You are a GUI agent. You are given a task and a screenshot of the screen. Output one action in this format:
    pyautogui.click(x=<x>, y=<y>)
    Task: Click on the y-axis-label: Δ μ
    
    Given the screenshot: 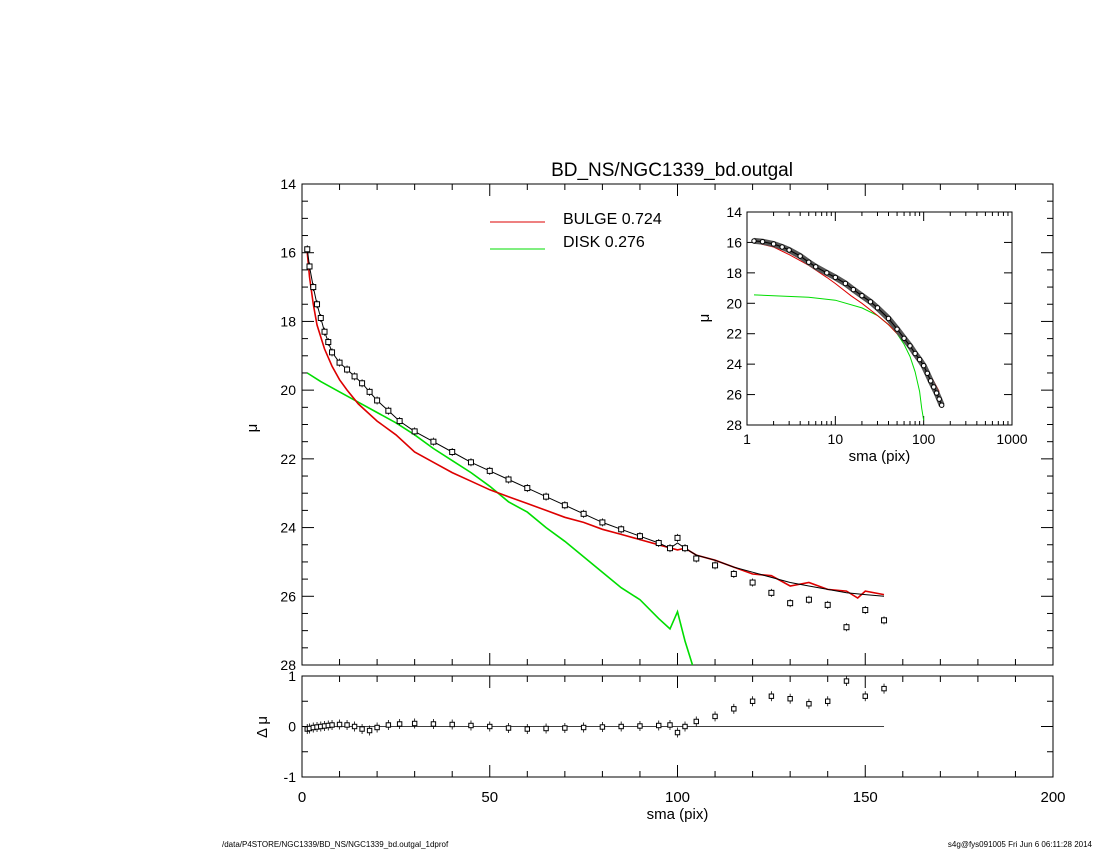 What is the action you would take?
    pyautogui.click(x=262, y=727)
    